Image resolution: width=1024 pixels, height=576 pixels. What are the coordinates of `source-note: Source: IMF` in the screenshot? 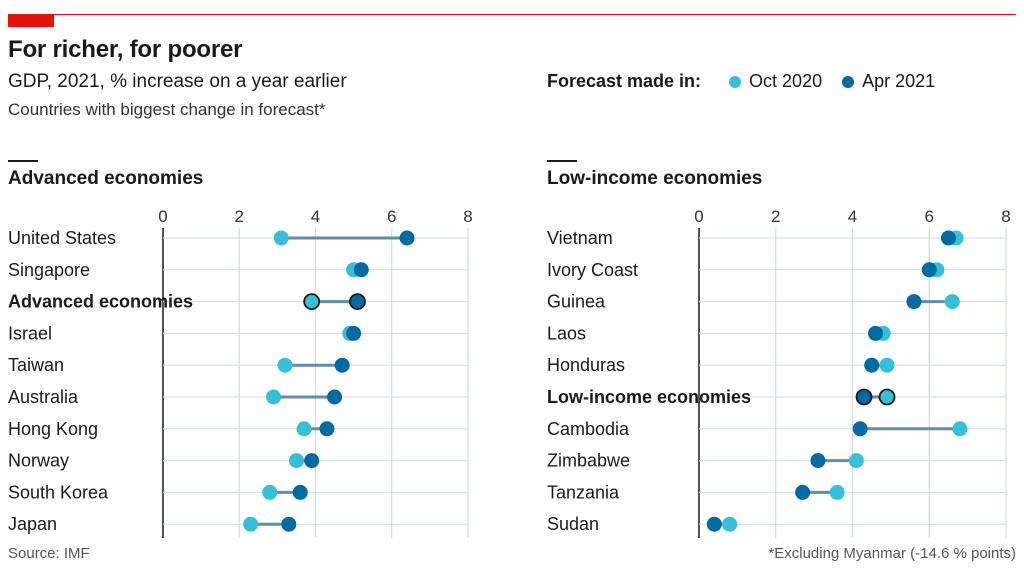 It's located at (49, 553).